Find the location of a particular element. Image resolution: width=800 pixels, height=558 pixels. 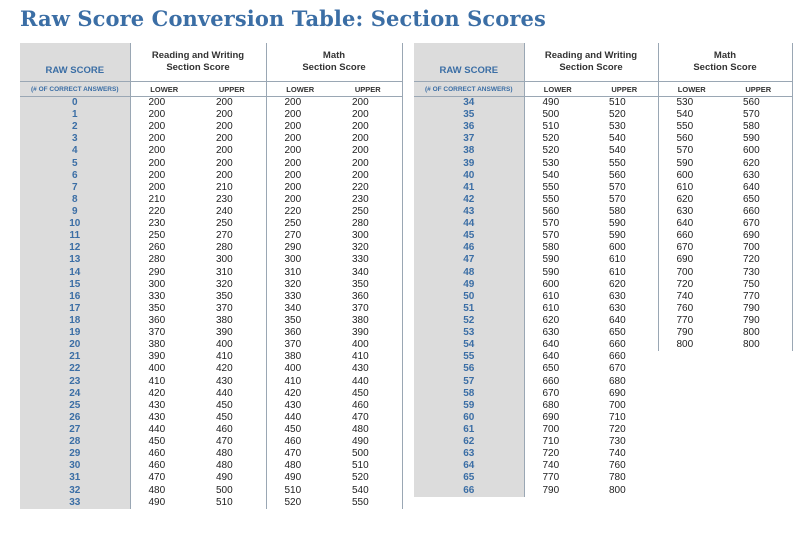

rw-upper-cell: 720 is located at coordinates (617, 429).